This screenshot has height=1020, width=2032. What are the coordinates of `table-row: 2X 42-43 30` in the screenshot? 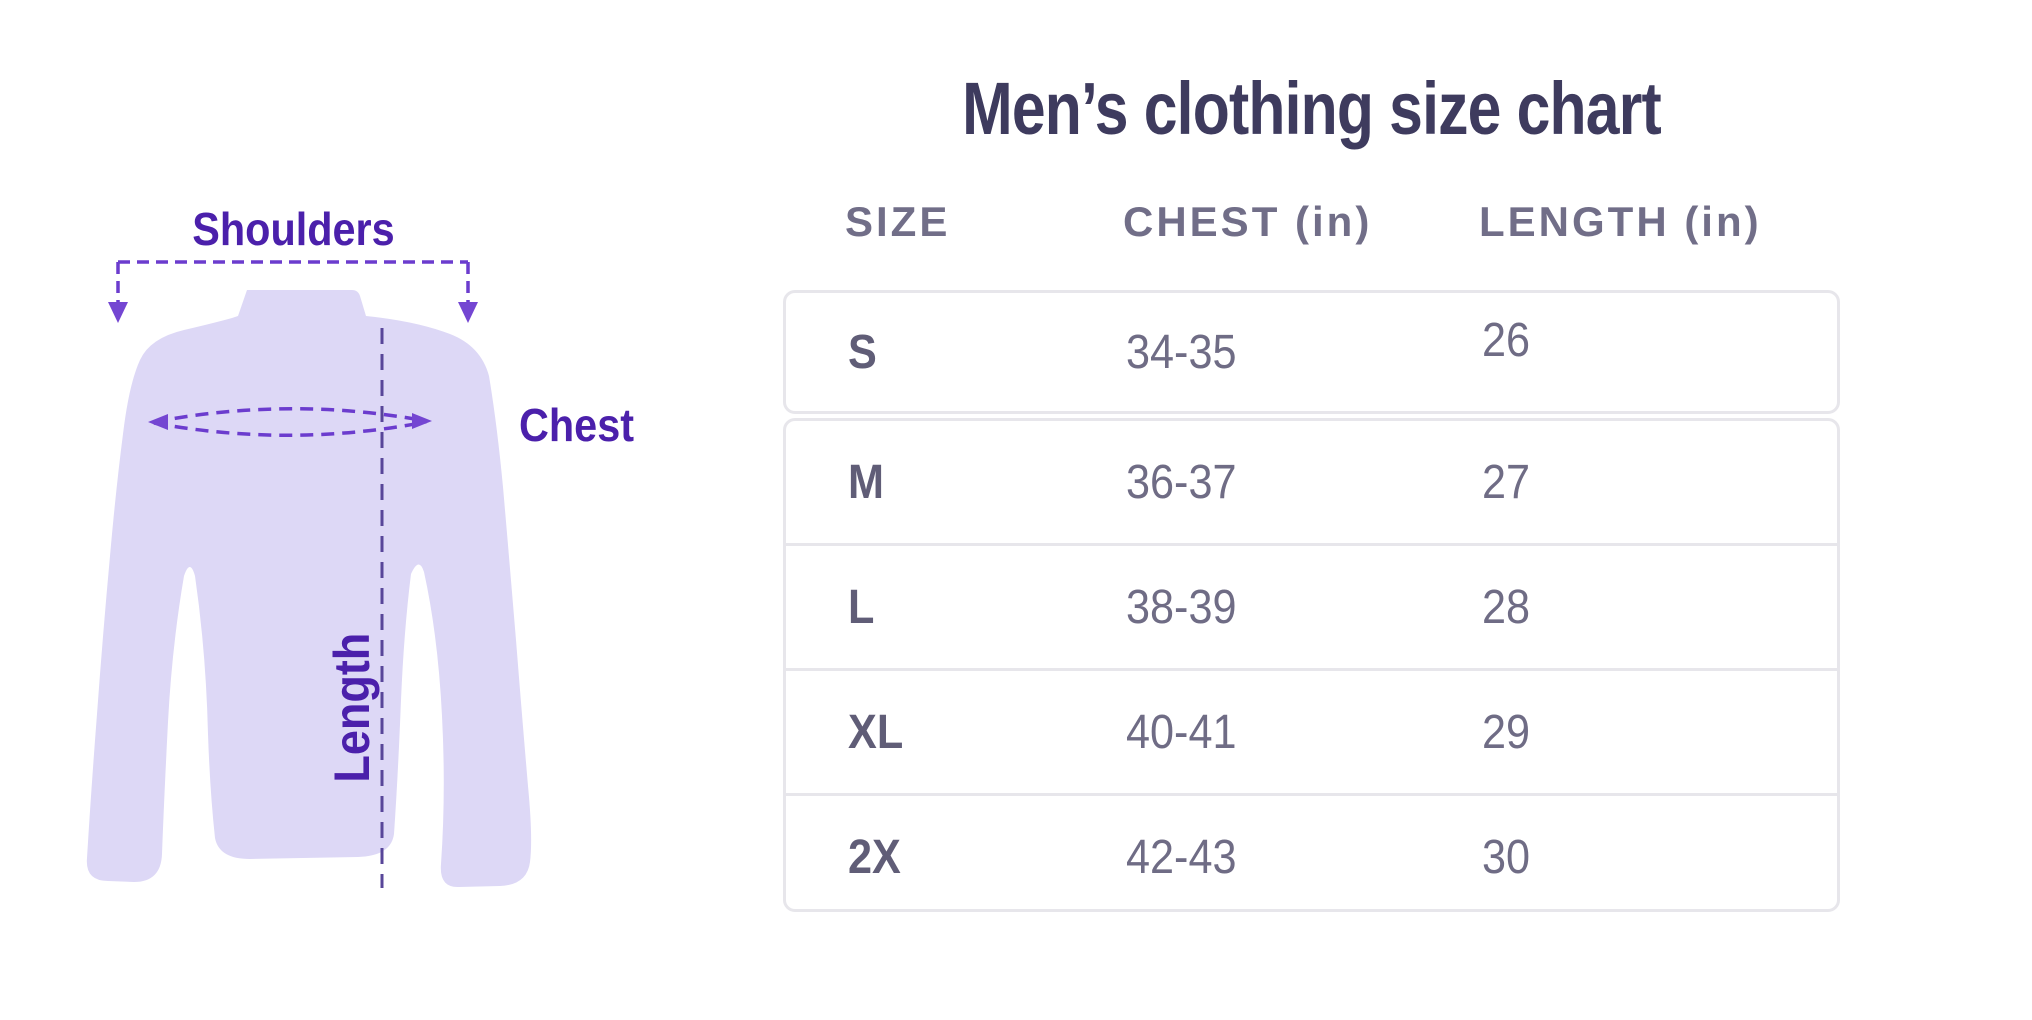 It's located at (1311, 855).